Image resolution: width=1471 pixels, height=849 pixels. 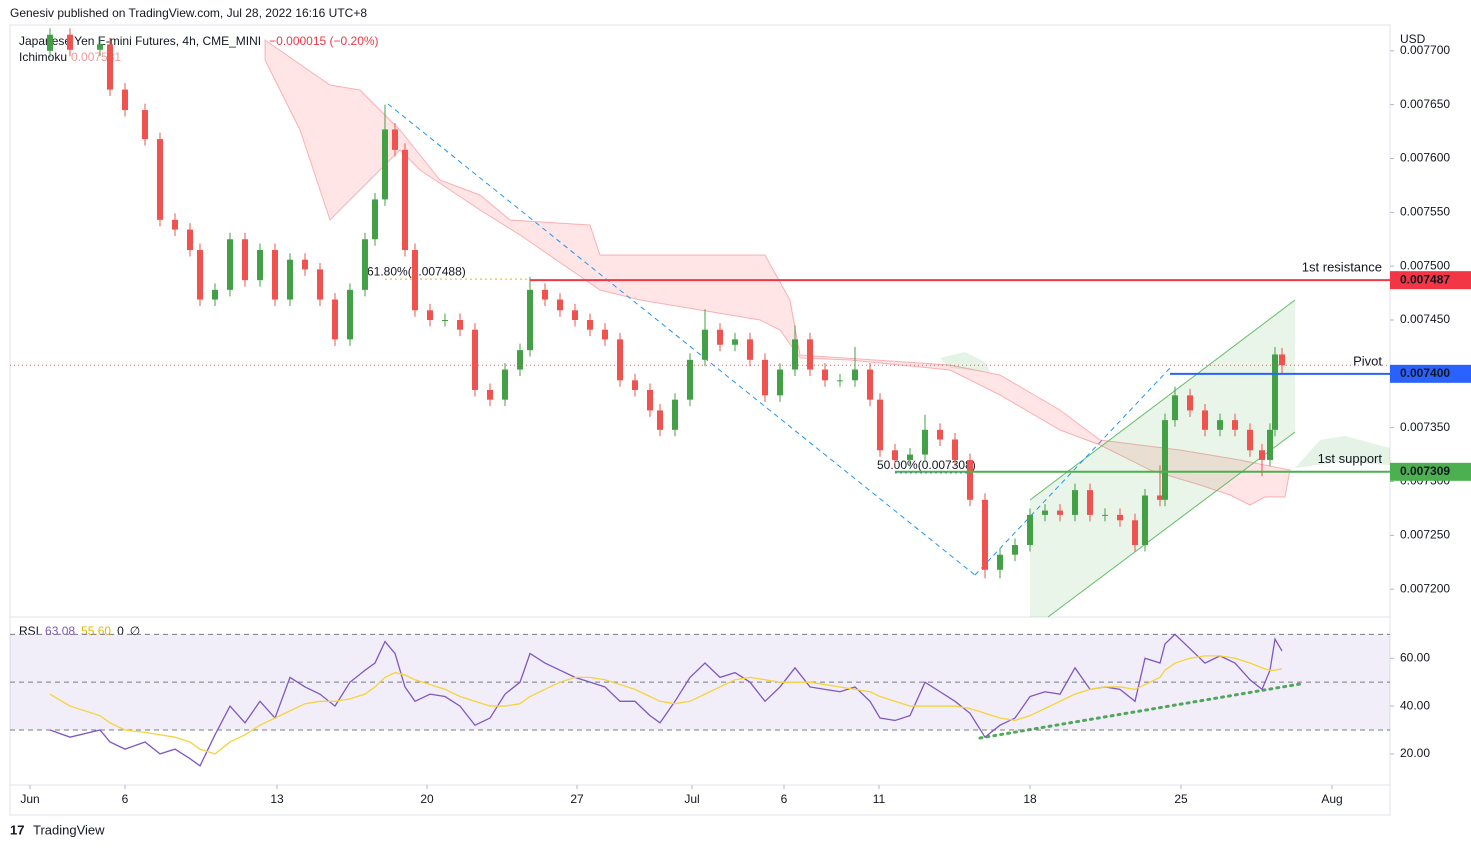 I want to click on indicator-value: 0.007531, so click(x=96, y=57).